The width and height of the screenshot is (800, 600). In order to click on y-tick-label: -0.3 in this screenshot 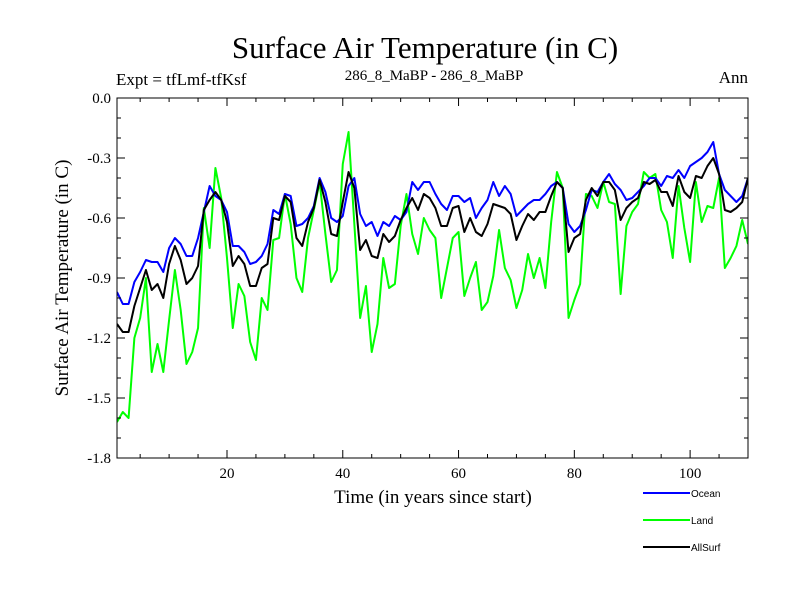, I will do `click(99, 159)`.